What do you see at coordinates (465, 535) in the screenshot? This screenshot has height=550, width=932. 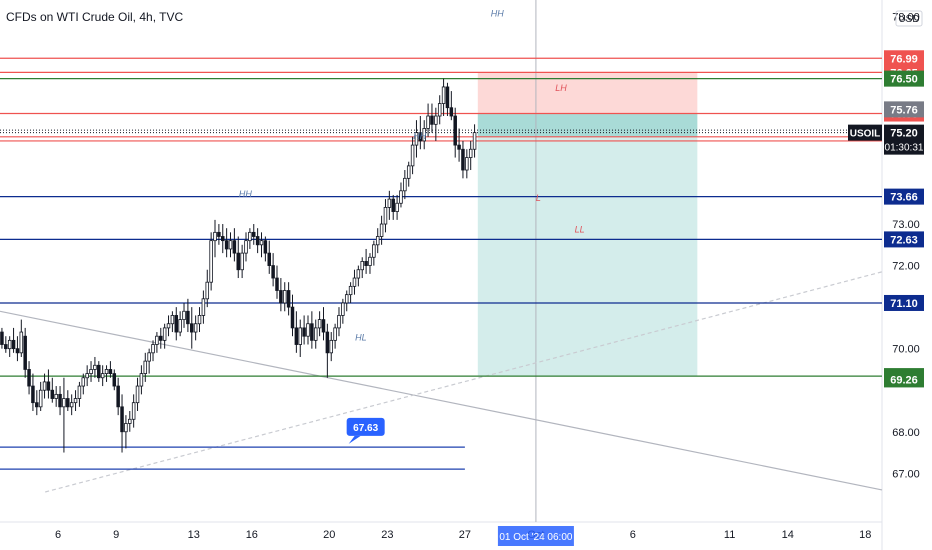 I see `x-tick-label: 27` at bounding box center [465, 535].